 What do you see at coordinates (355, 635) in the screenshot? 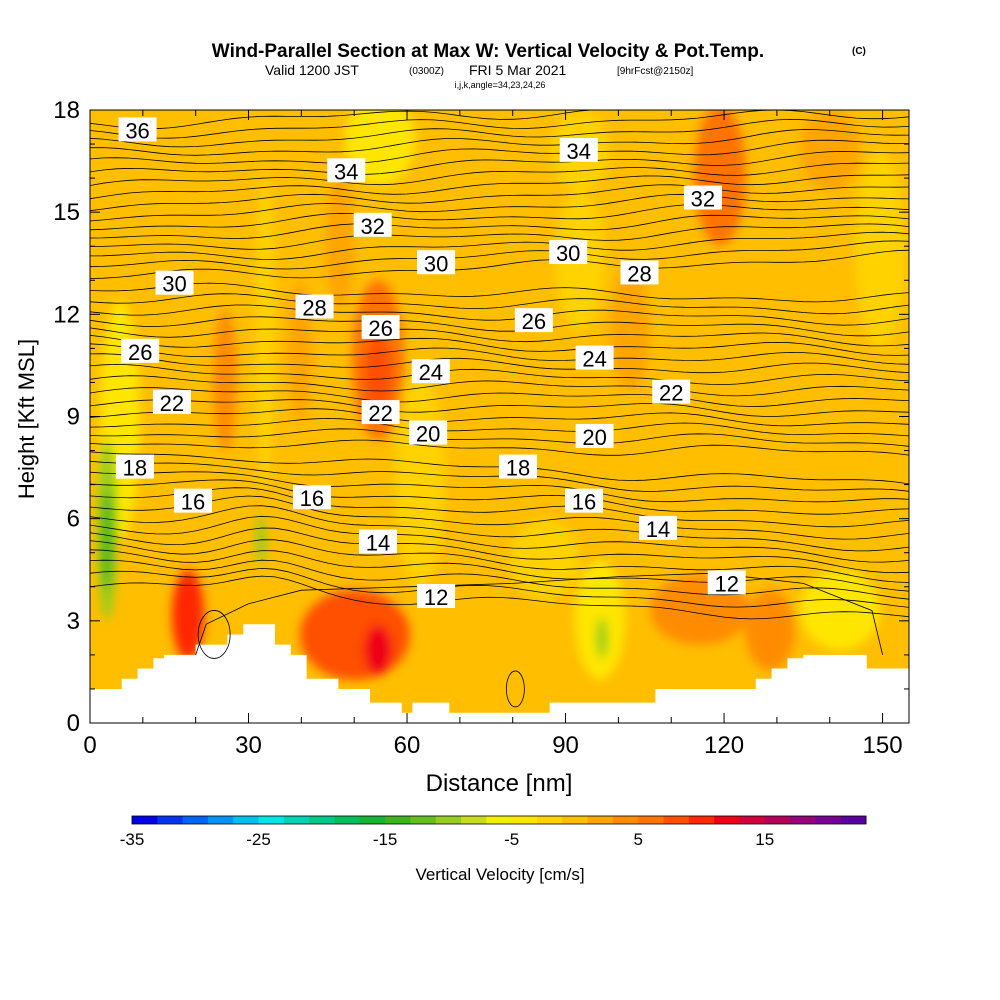
I see `updraft-low-center` at bounding box center [355, 635].